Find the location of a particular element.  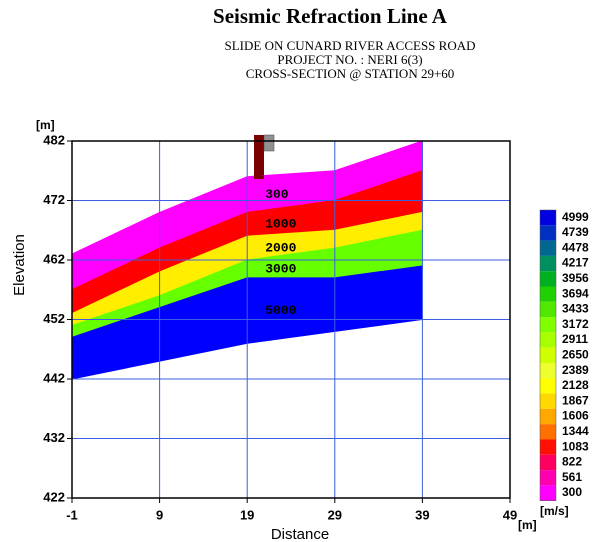

colorbar-label: 4999 is located at coordinates (575, 217).